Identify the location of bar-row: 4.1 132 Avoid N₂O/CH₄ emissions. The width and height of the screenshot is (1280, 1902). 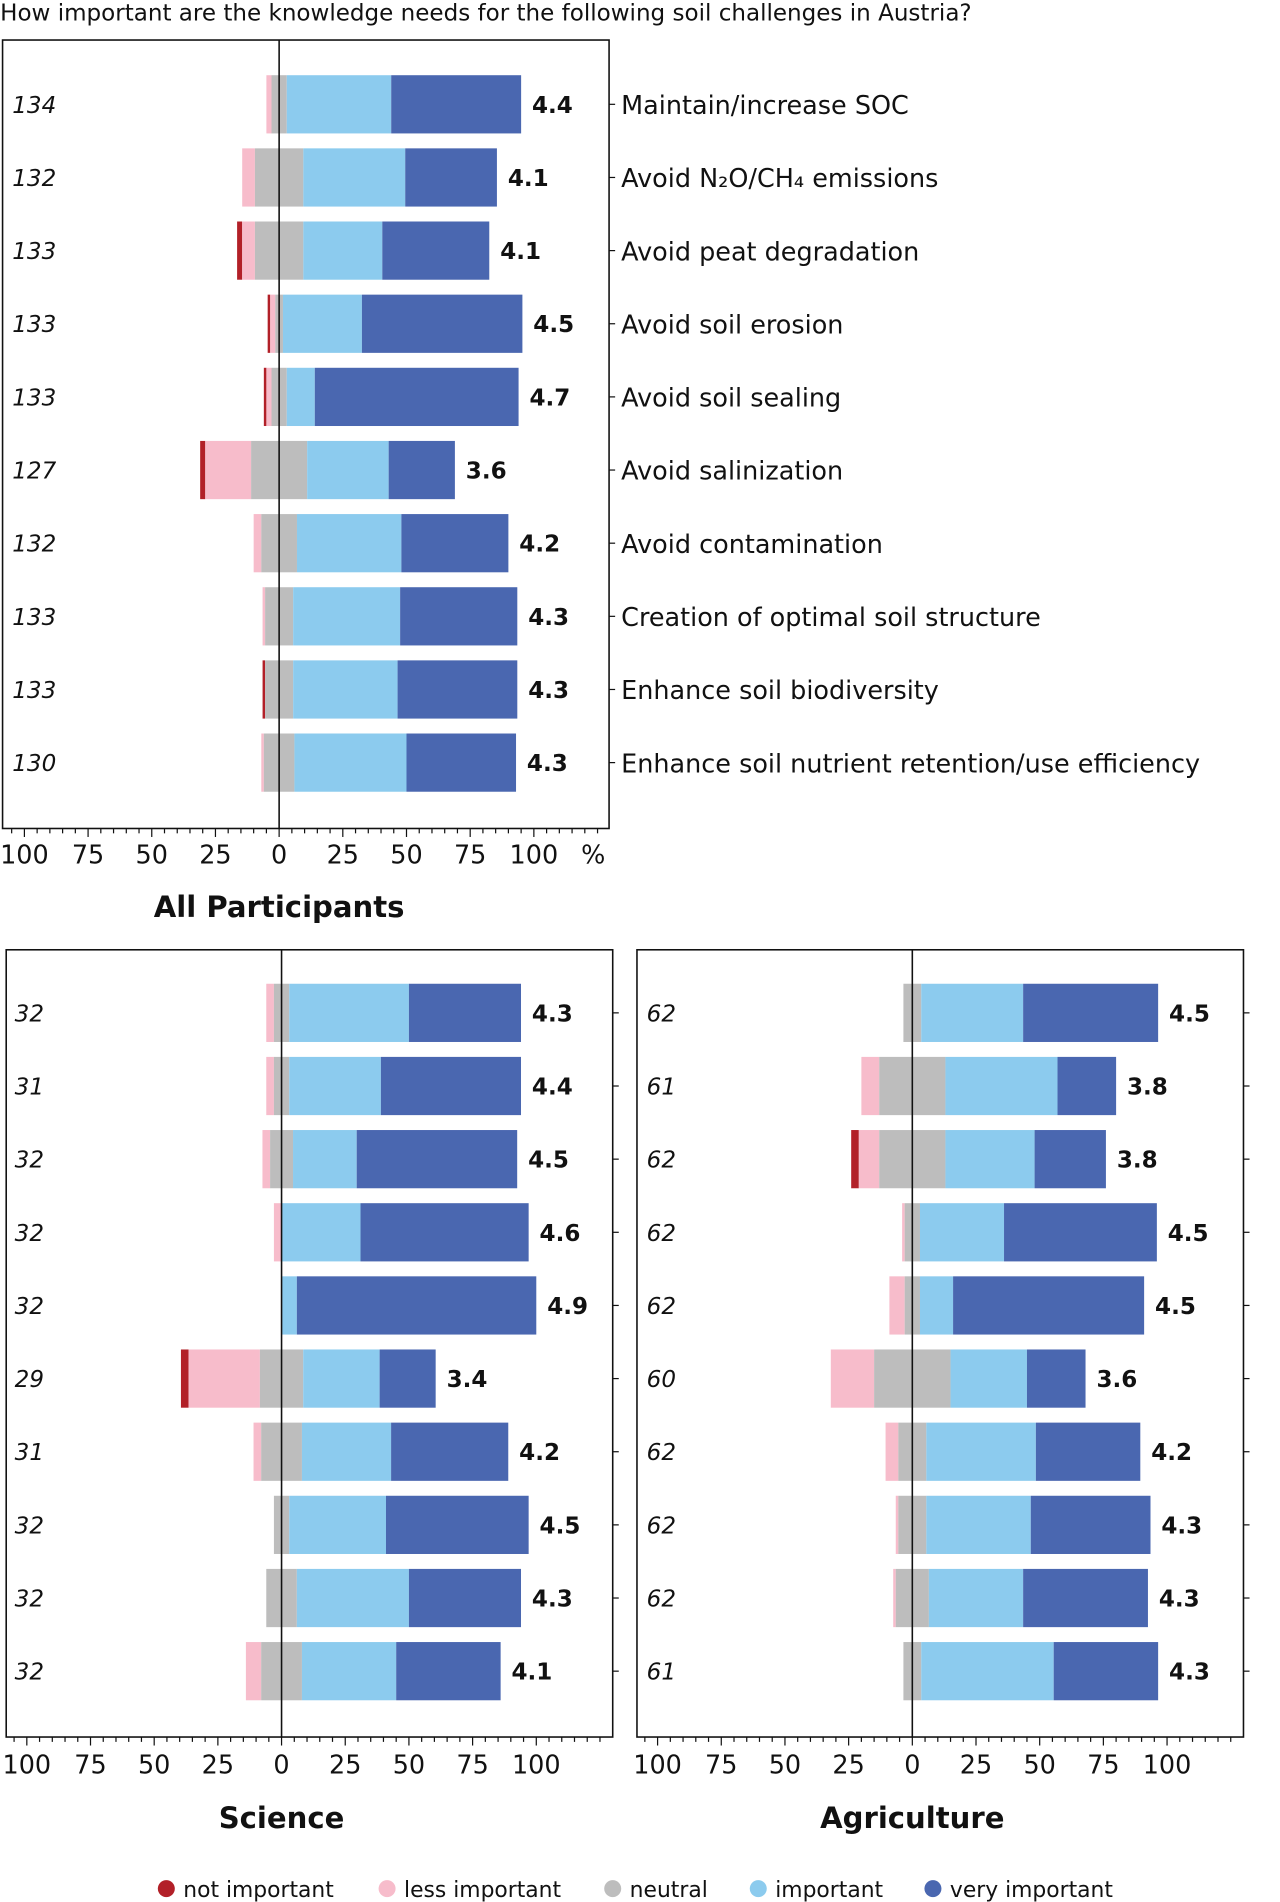
(475, 177).